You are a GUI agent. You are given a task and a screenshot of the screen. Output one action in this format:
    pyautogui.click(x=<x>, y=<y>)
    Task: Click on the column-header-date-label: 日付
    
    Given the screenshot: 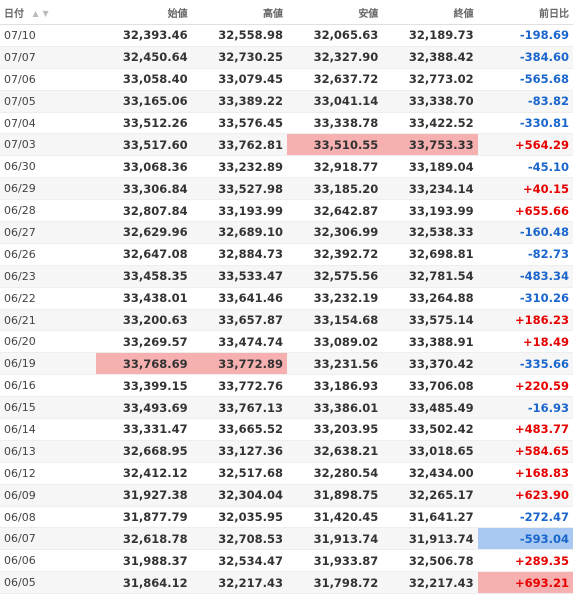 What is the action you would take?
    pyautogui.click(x=14, y=14)
    